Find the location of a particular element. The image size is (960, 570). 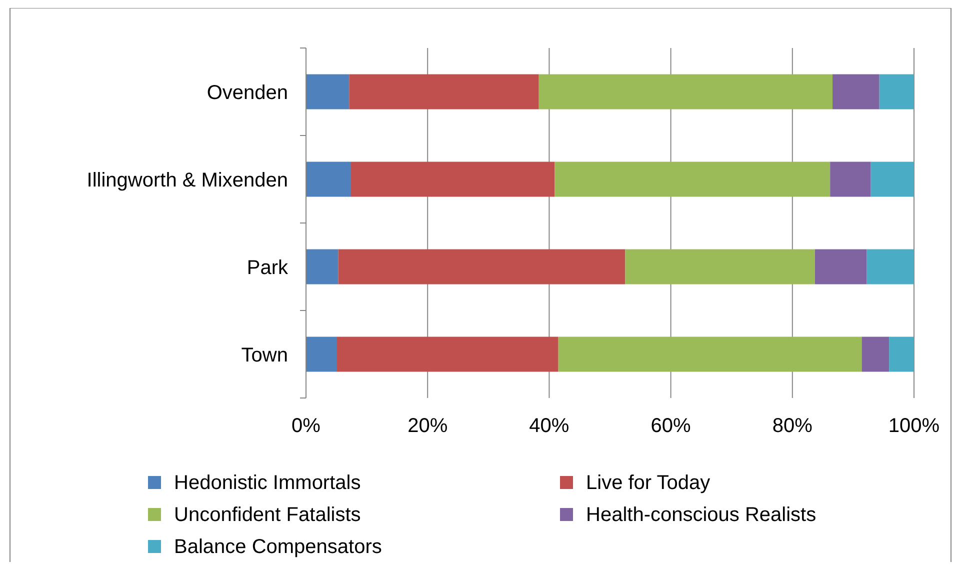

y-tick-label: Ovenden is located at coordinates (247, 93).